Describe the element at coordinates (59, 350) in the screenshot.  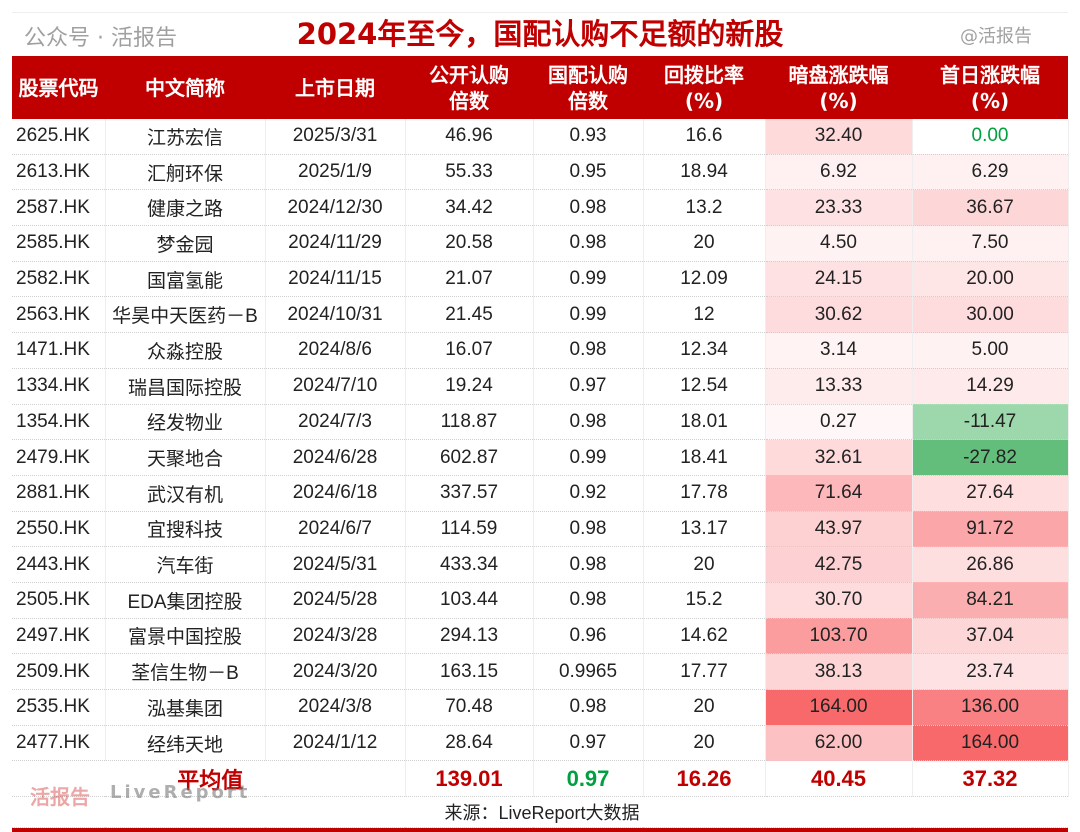
I see `table-cell: 1471.HK` at that location.